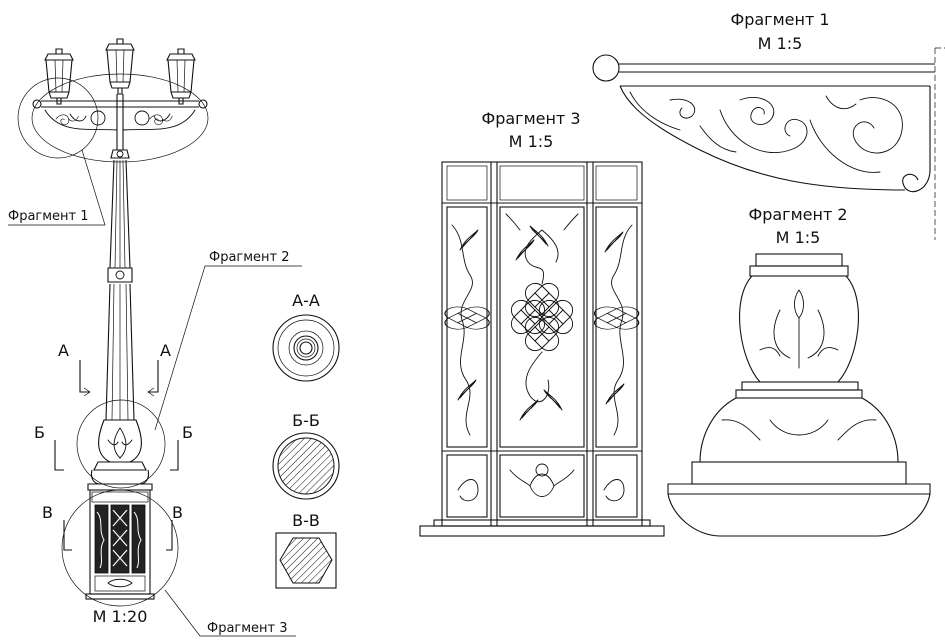 The width and height of the screenshot is (945, 641). I want to click on fragment2-leader, so click(228, 348).